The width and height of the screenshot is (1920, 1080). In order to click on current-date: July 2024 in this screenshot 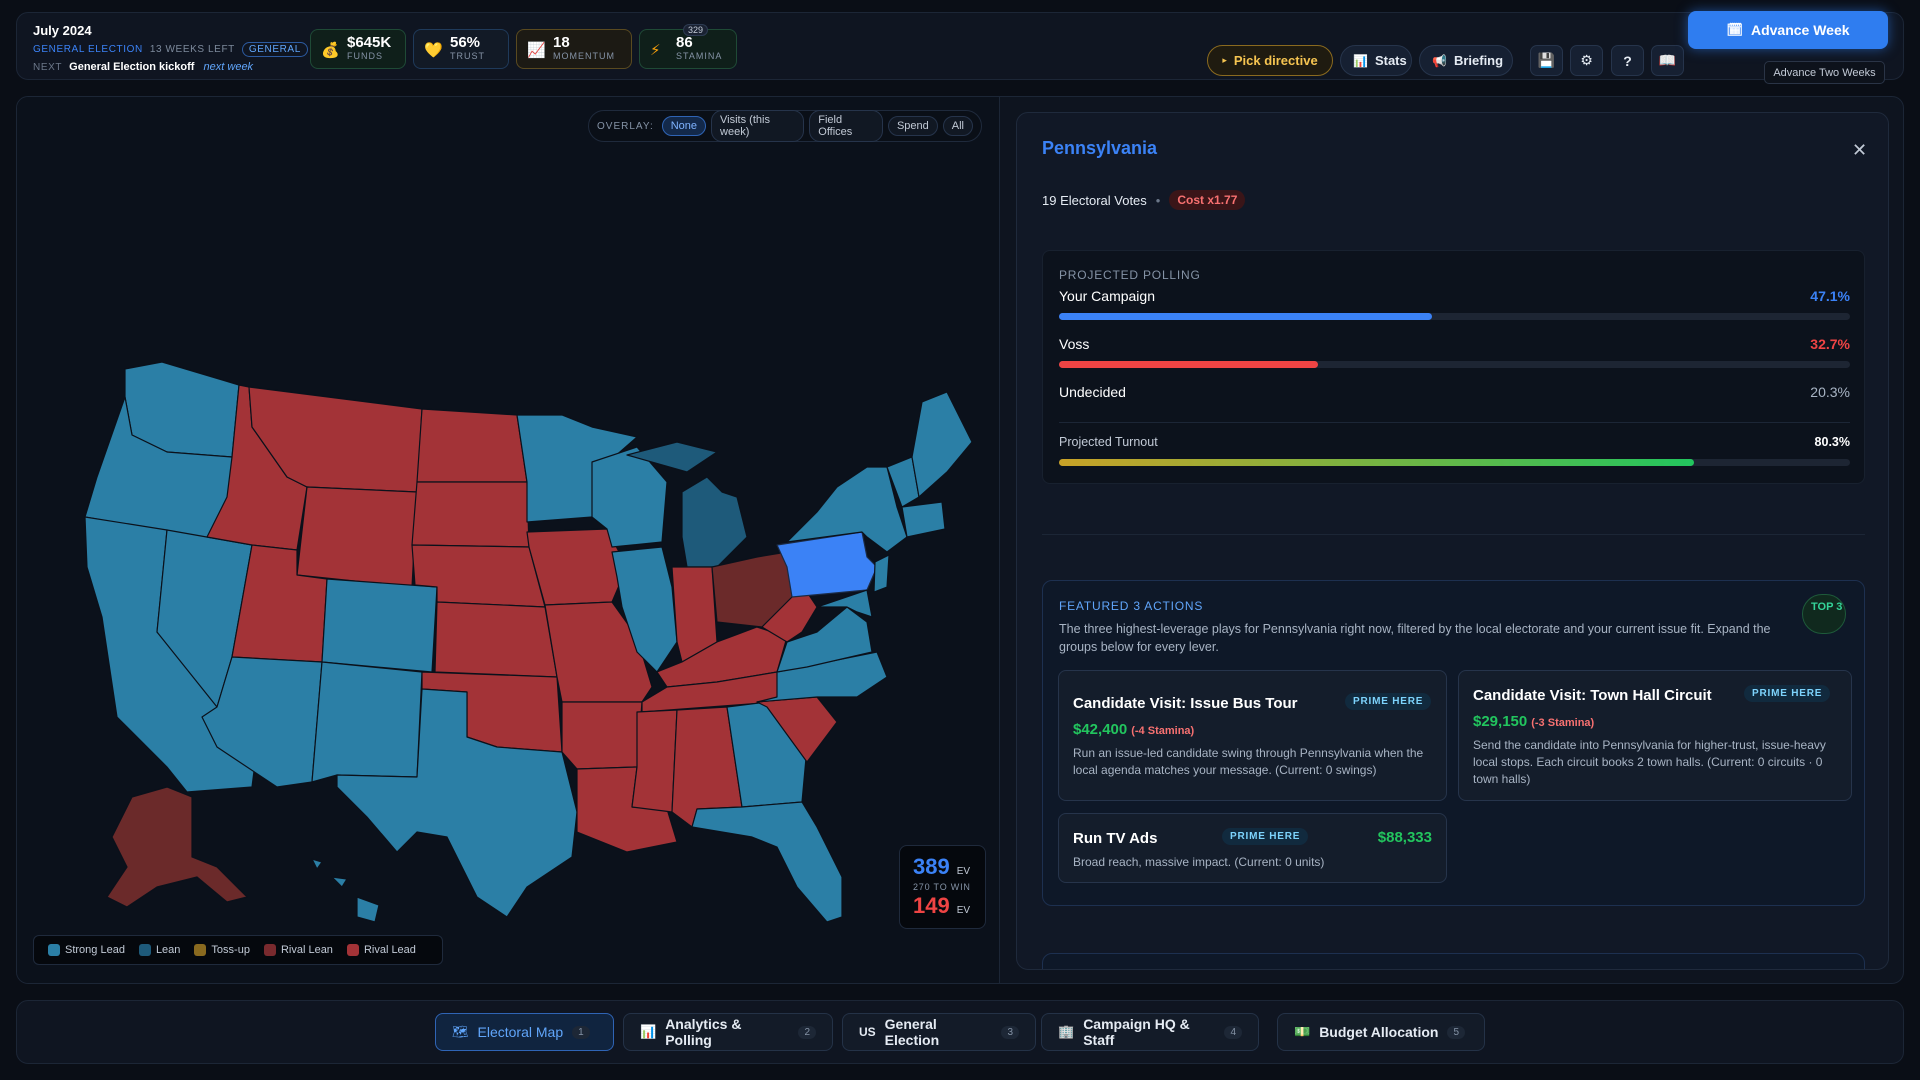, I will do `click(62, 30)`.